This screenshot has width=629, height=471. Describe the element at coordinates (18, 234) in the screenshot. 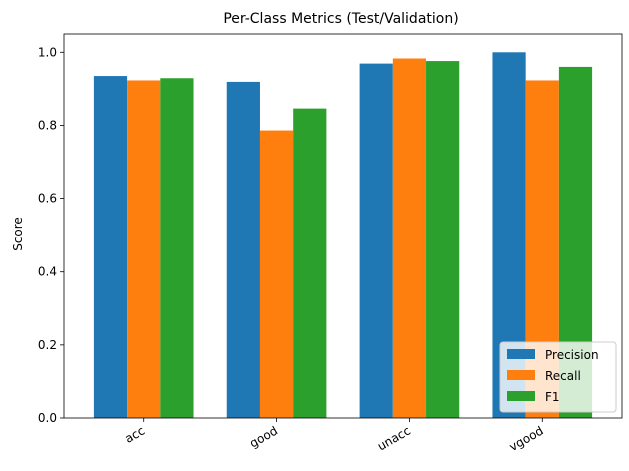

I see `y-axis-label: Score` at that location.